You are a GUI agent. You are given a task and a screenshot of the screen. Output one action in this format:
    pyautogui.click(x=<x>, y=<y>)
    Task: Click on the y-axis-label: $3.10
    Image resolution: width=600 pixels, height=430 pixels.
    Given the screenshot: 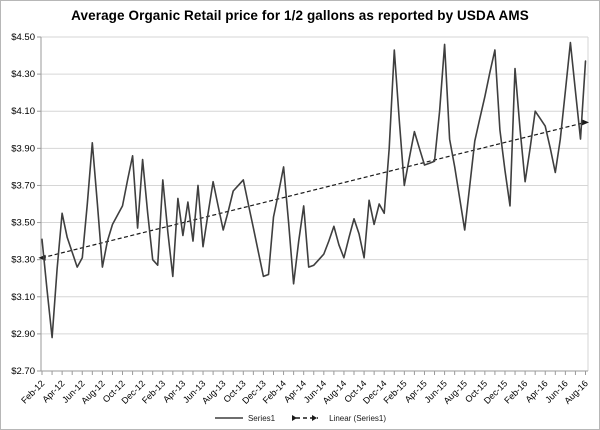 What is the action you would take?
    pyautogui.click(x=23, y=297)
    